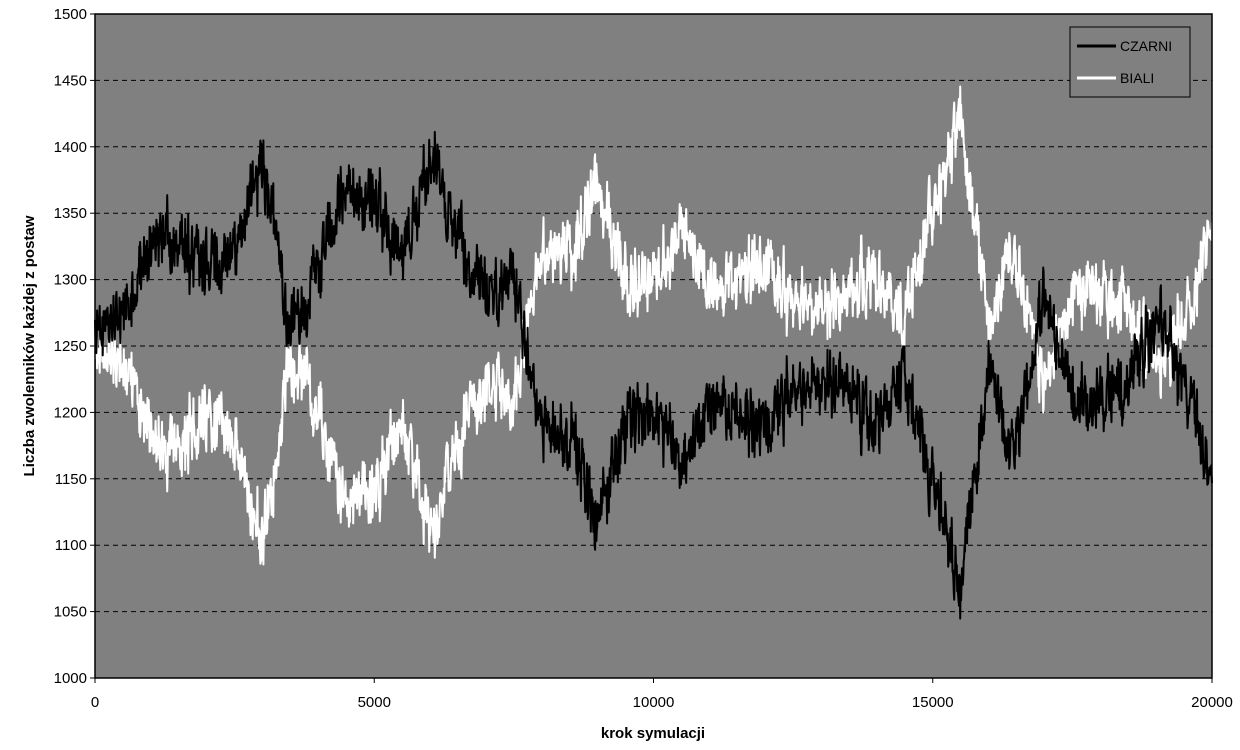  Describe the element at coordinates (70, 147) in the screenshot. I see `y-tick-label: 1400` at that location.